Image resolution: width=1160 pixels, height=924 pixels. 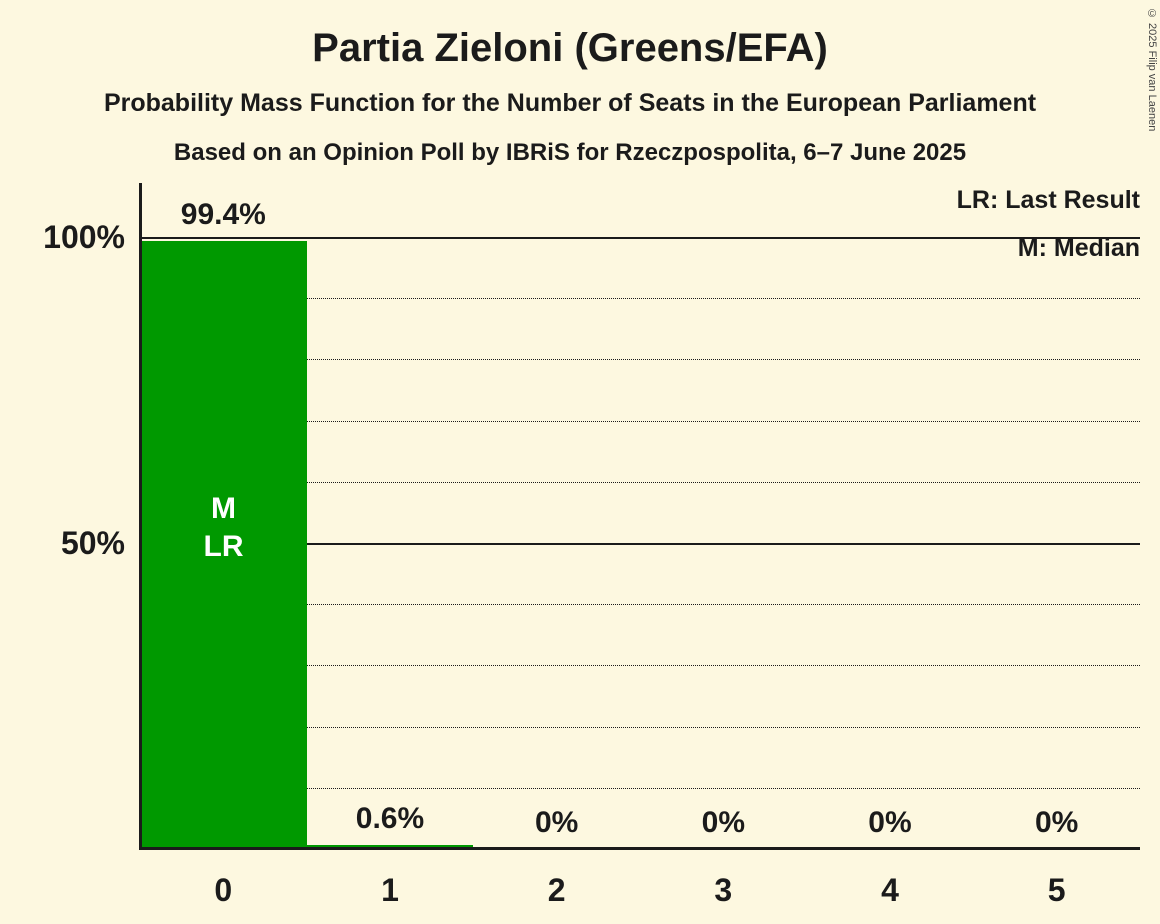 What do you see at coordinates (639, 848) in the screenshot?
I see `x-axis-line` at bounding box center [639, 848].